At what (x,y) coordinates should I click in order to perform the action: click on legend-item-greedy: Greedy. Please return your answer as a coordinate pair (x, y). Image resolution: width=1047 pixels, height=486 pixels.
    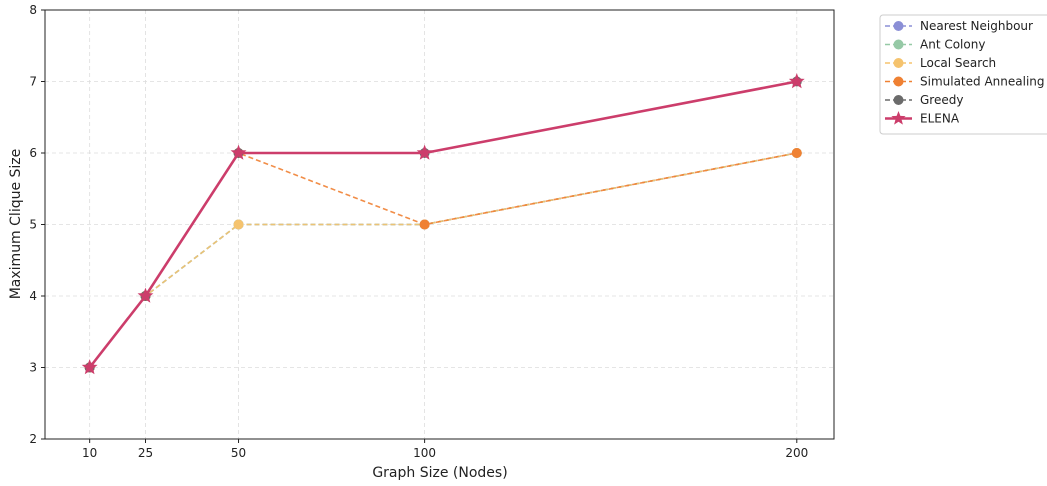
    Looking at the image, I should click on (924, 100).